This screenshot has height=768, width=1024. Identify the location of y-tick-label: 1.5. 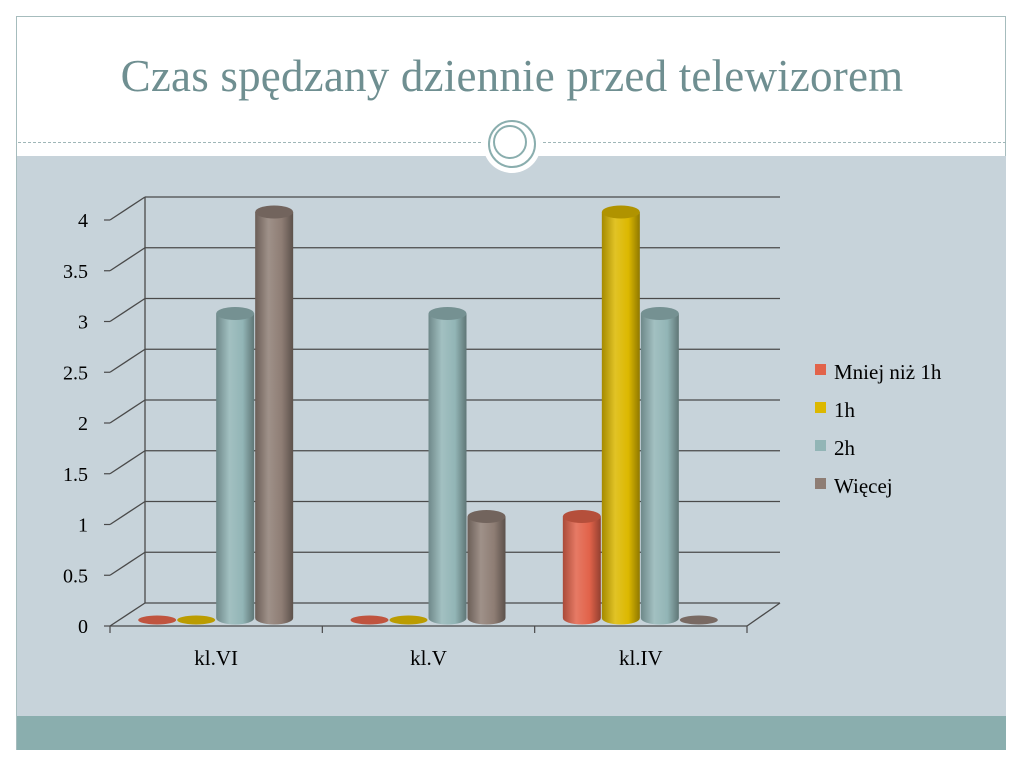
(75, 475).